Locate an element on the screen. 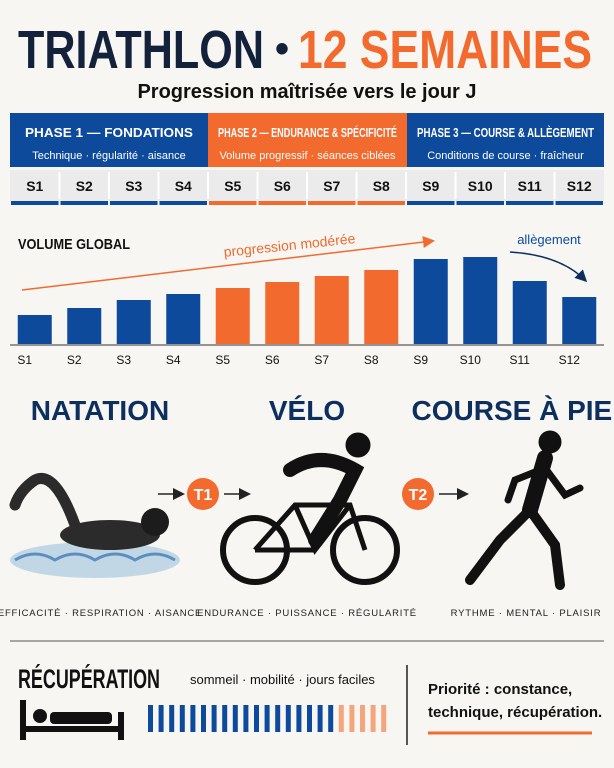 The width and height of the screenshot is (614, 768). recovery-subtitle: sommeil · mobilité · jours faciles is located at coordinates (282, 679).